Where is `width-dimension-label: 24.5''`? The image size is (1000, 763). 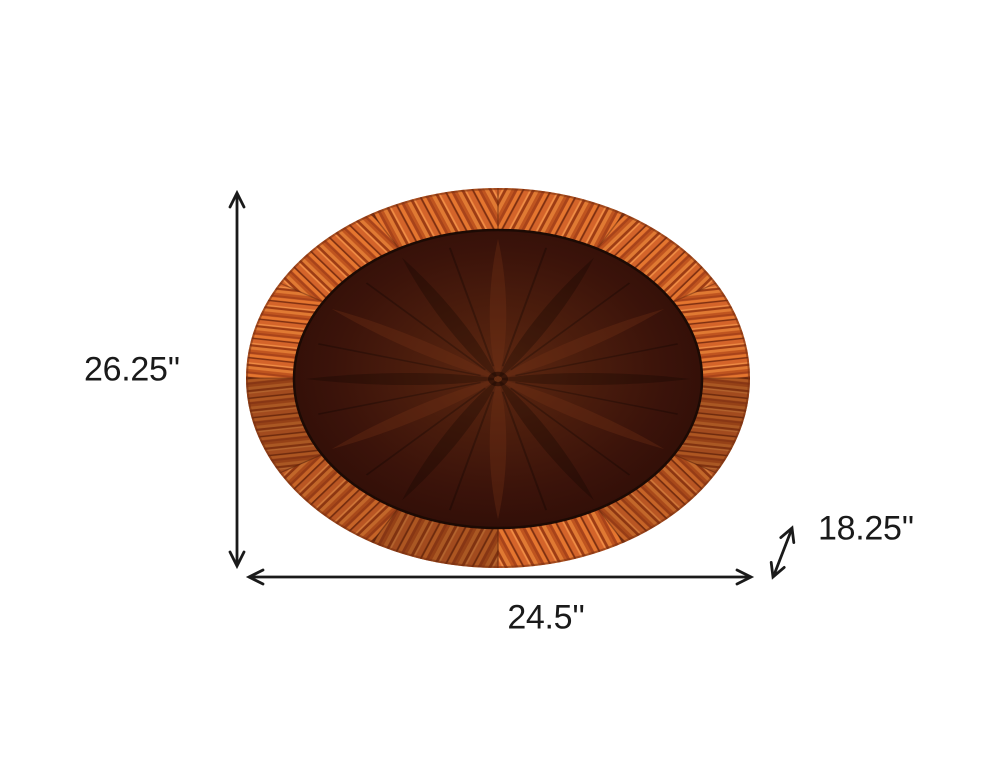 width-dimension-label: 24.5'' is located at coordinates (546, 617).